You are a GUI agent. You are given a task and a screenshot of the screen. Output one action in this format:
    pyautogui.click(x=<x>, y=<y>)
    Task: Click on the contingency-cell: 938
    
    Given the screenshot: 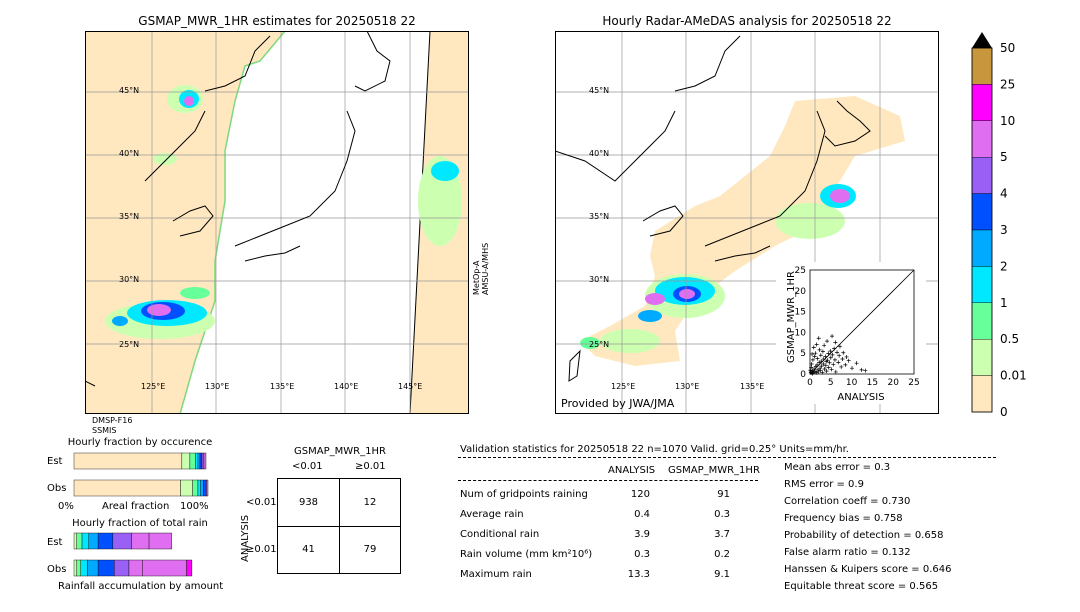 What is the action you would take?
    pyautogui.click(x=308, y=502)
    